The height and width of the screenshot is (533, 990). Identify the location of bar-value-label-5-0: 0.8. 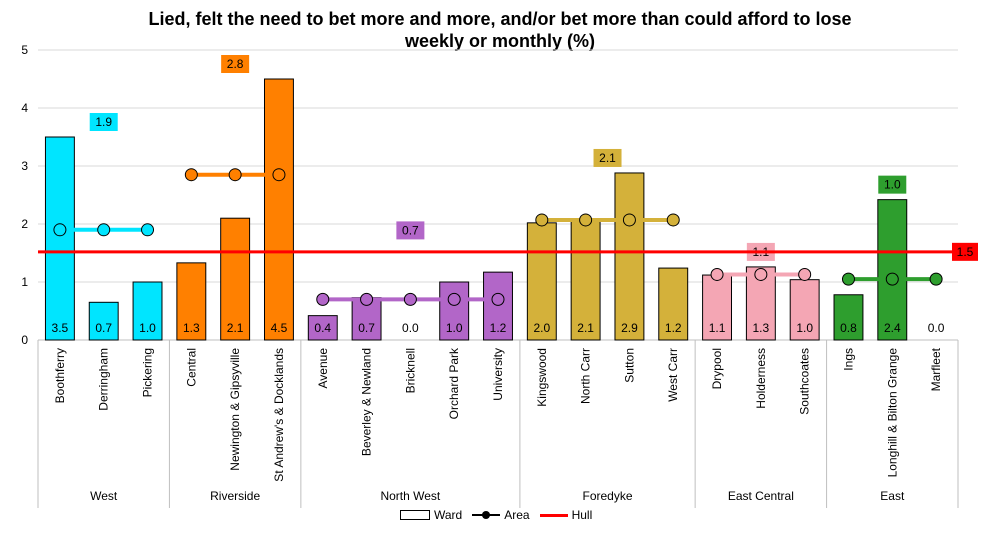
(848, 328).